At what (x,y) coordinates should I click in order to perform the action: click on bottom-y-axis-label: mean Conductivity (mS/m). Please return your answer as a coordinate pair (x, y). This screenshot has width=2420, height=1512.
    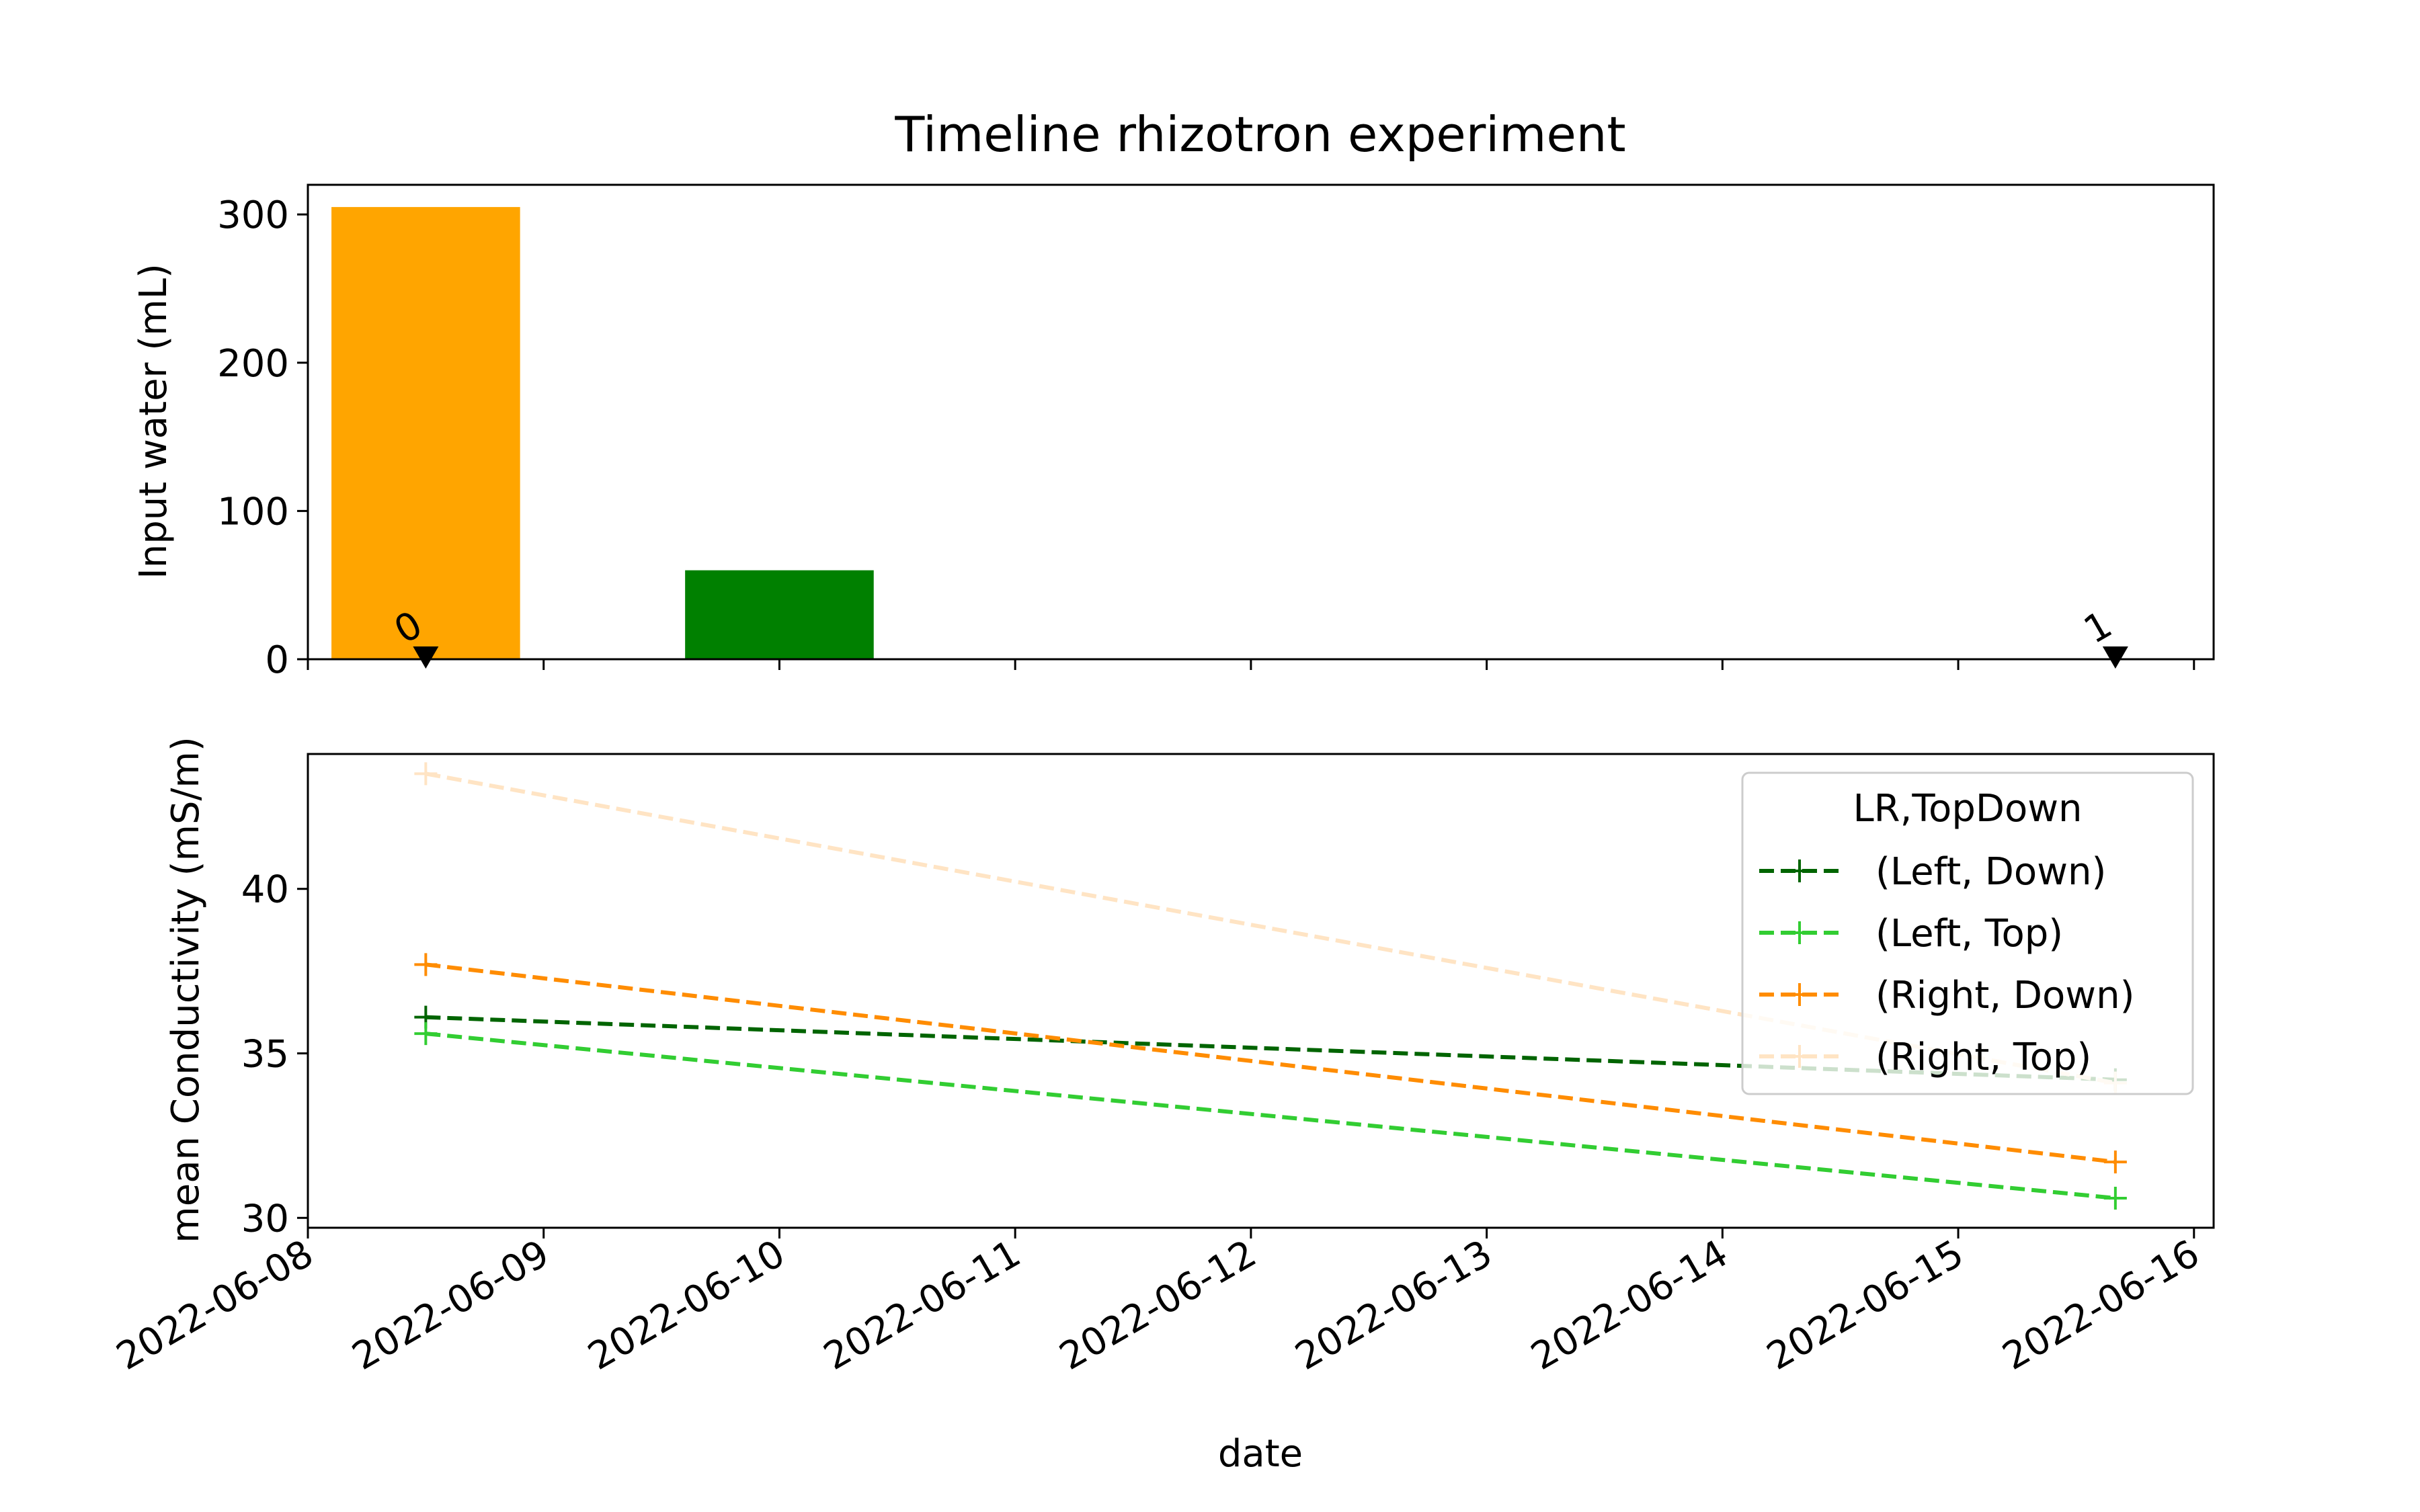
    Looking at the image, I should click on (186, 990).